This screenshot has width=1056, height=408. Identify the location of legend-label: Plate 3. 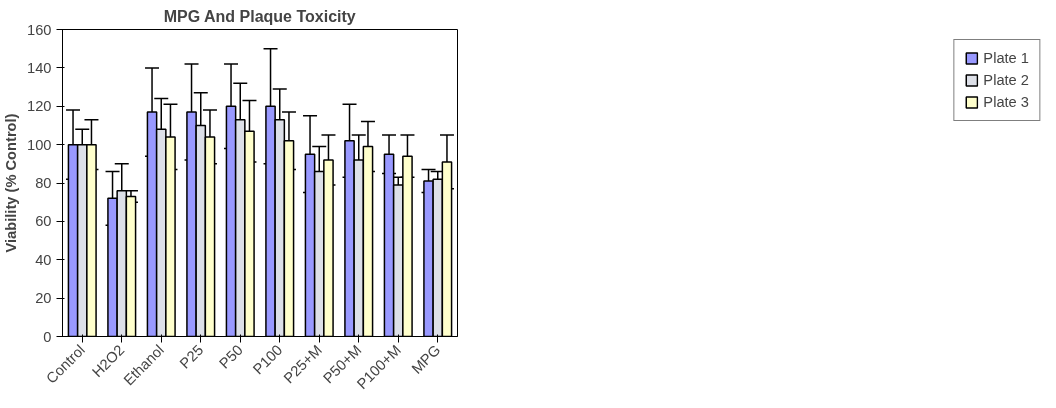
(1006, 102).